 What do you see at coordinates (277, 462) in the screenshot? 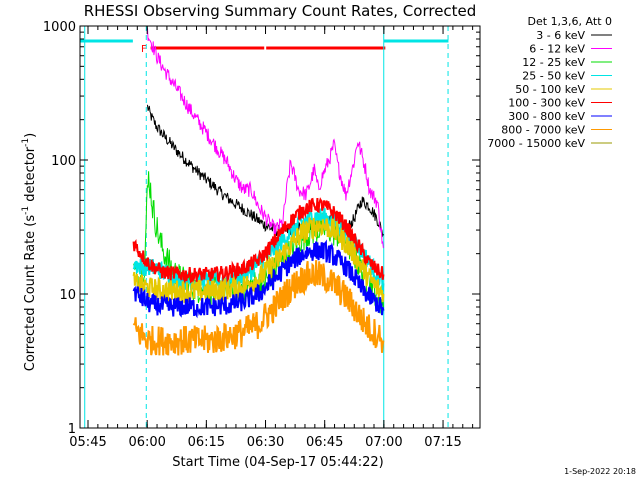
I see `x-axis-title: Start Time (04-Sep-17 05:44:22)` at bounding box center [277, 462].